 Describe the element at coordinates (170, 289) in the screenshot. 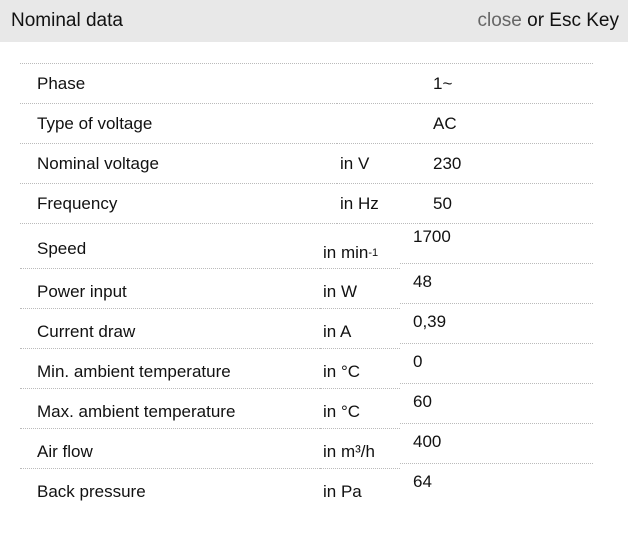

I see `row-label: Power input` at that location.